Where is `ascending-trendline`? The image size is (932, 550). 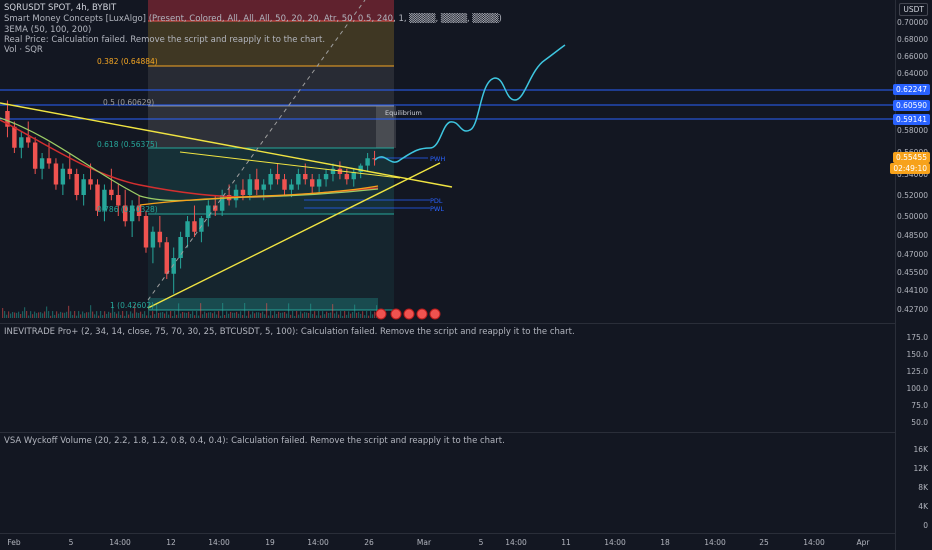
ascending-trendline is located at coordinates (294, 235).